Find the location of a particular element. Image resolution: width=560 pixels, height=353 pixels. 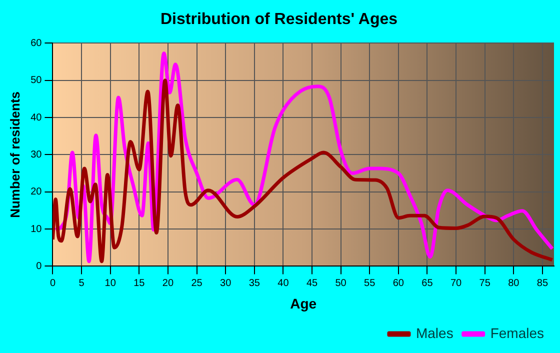

y-tick-label: 10 is located at coordinates (36, 229).